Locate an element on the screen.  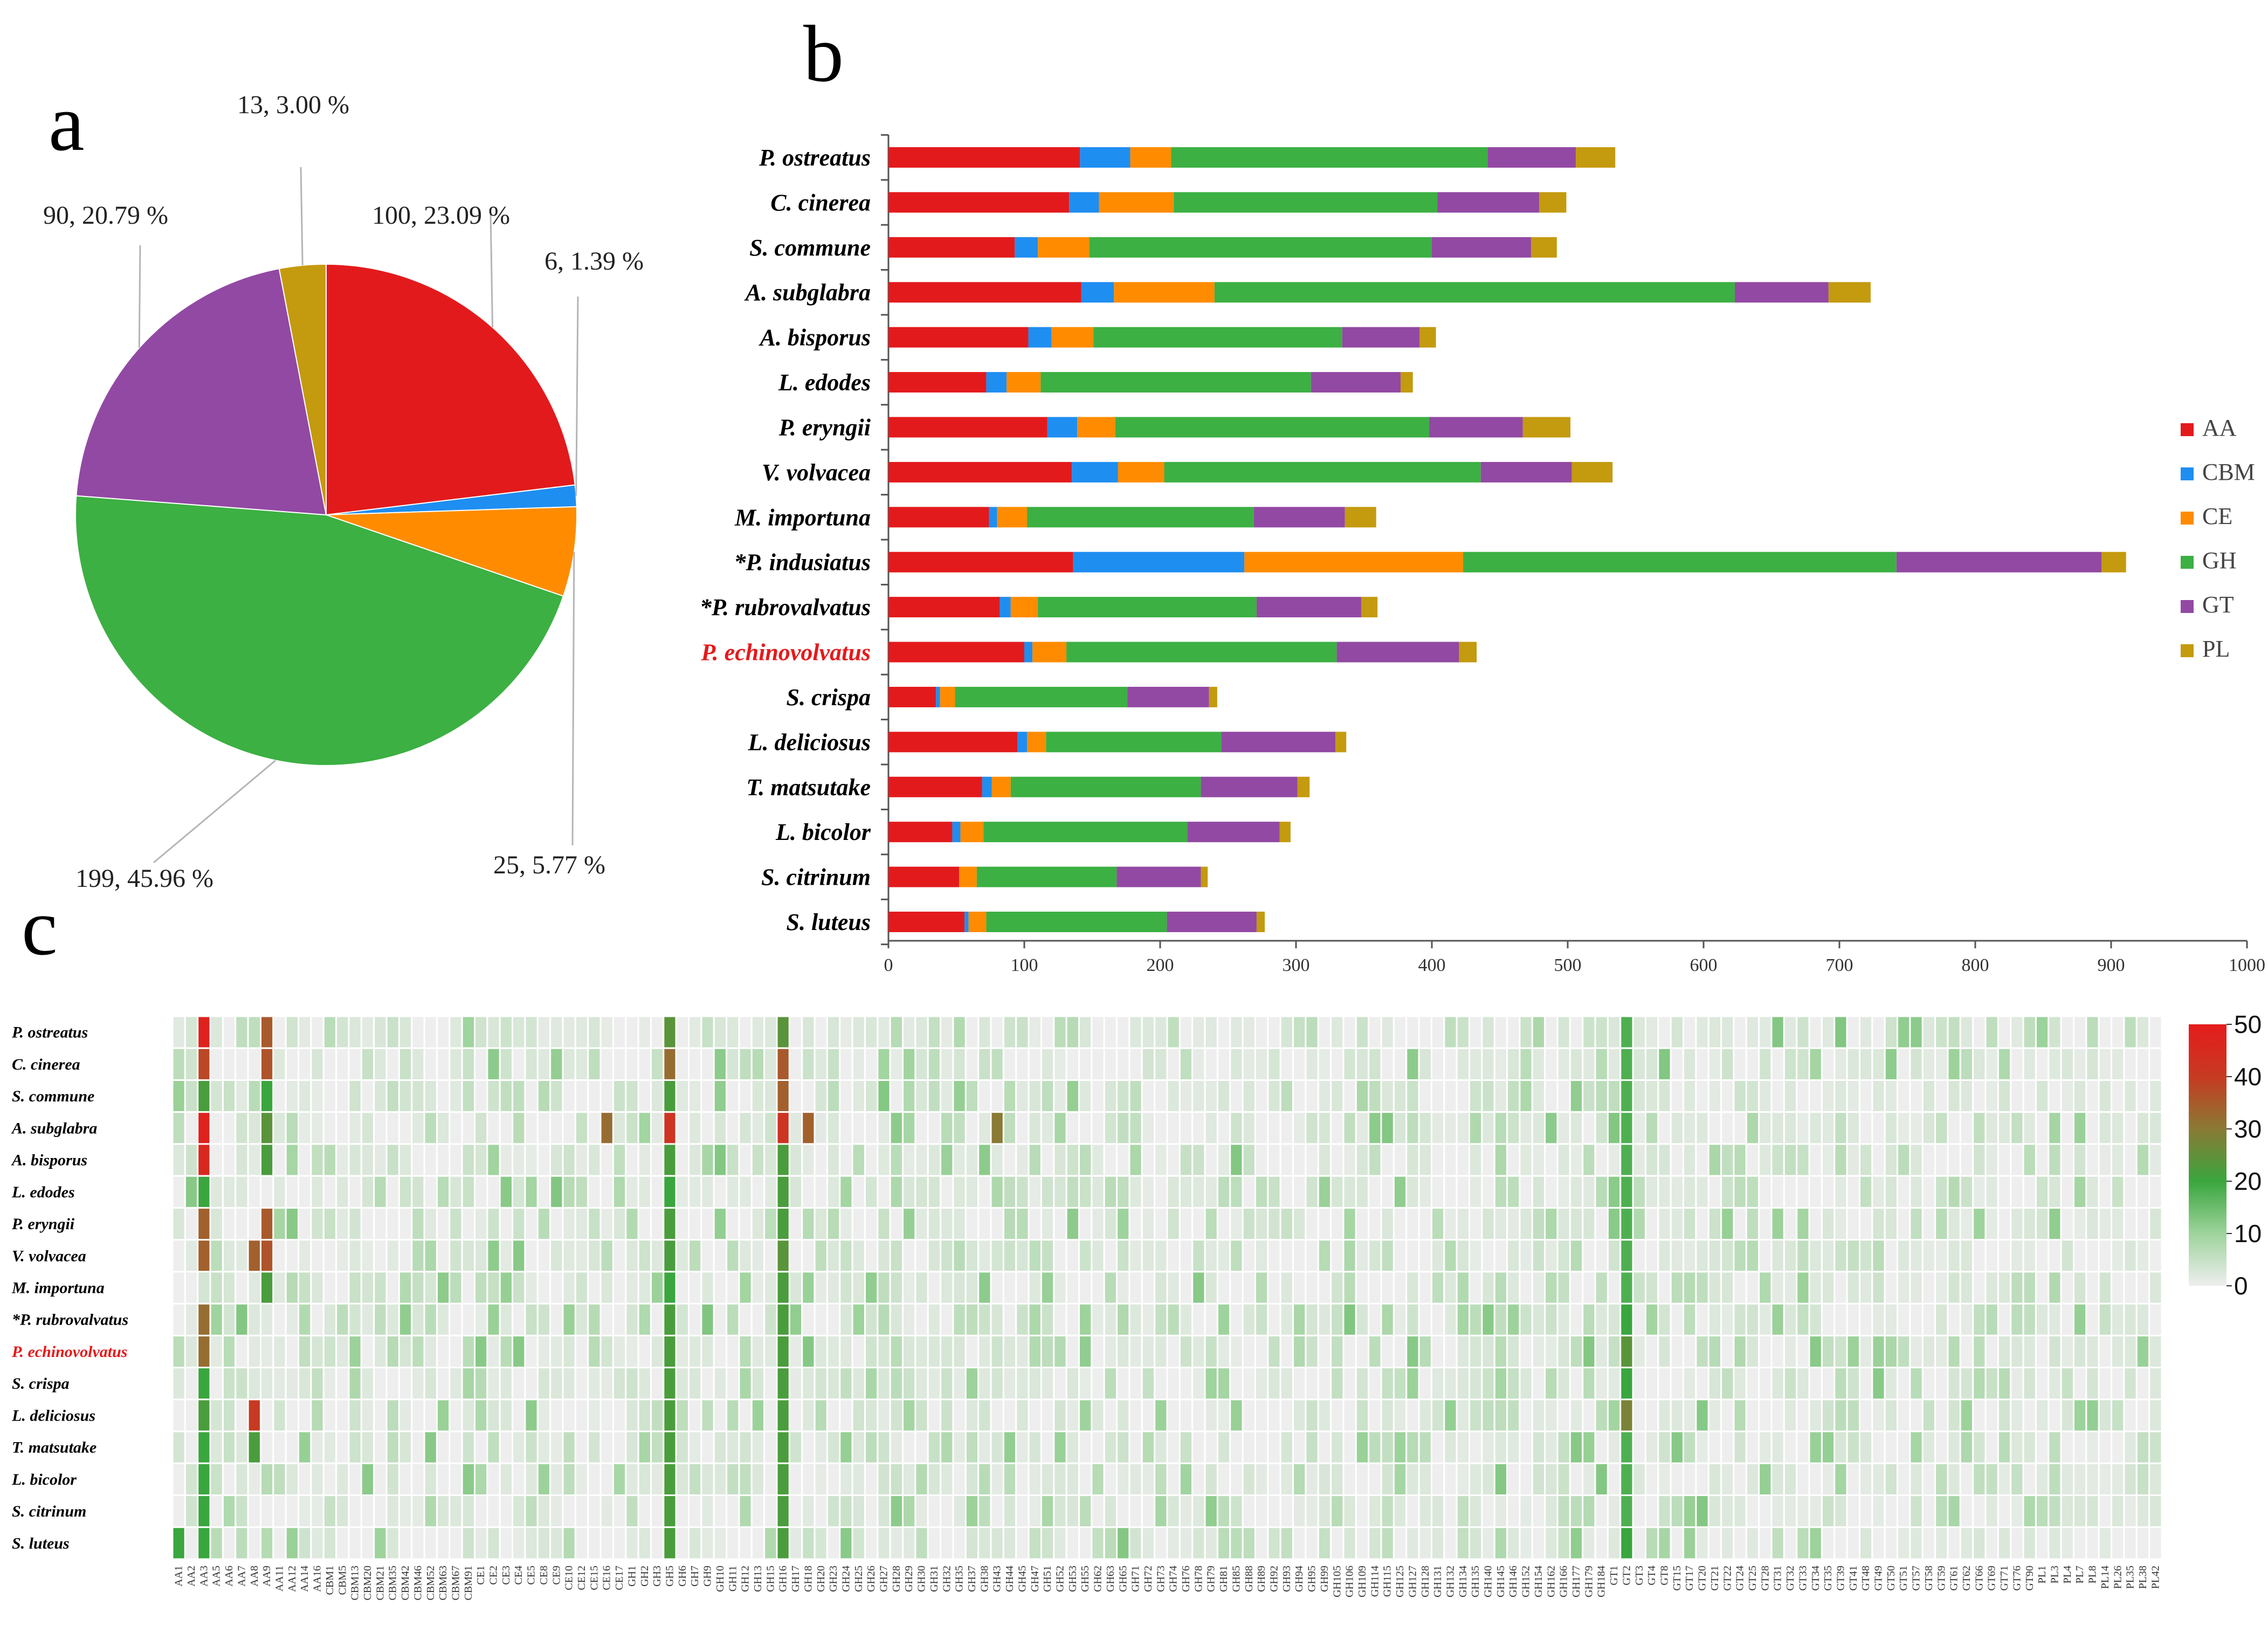
heatmap-column-label: GH132 is located at coordinates (1450, 1582).